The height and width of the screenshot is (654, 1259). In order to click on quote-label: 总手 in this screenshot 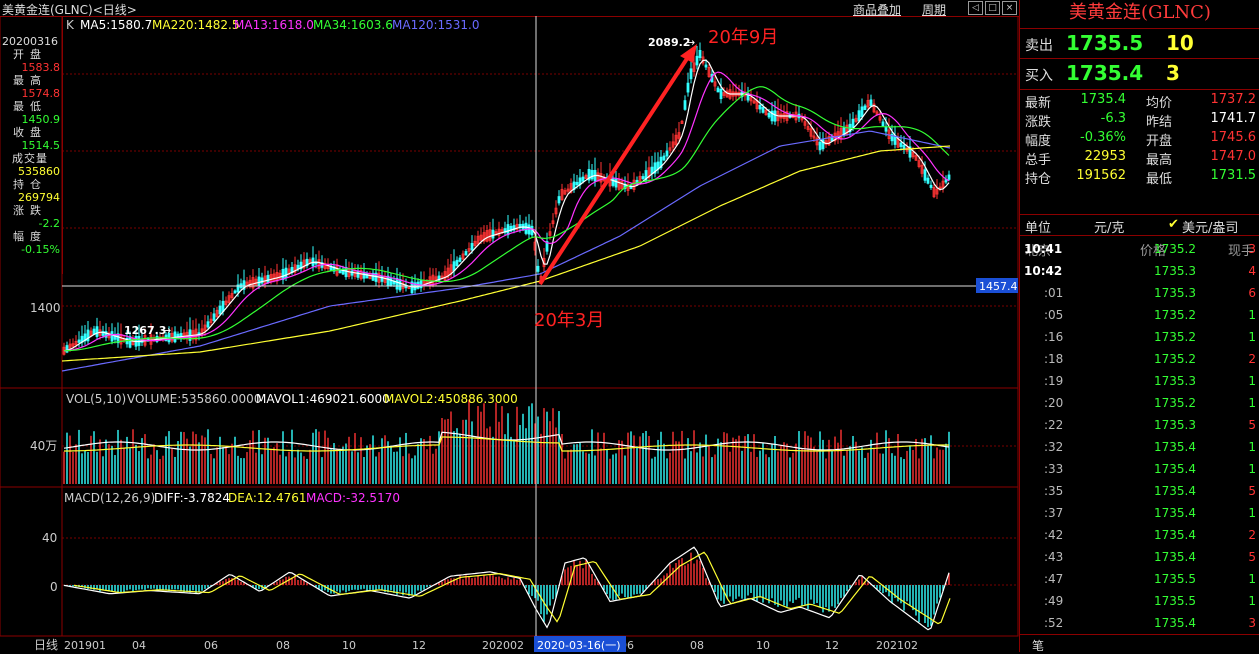, I will do `click(1038, 160)`.